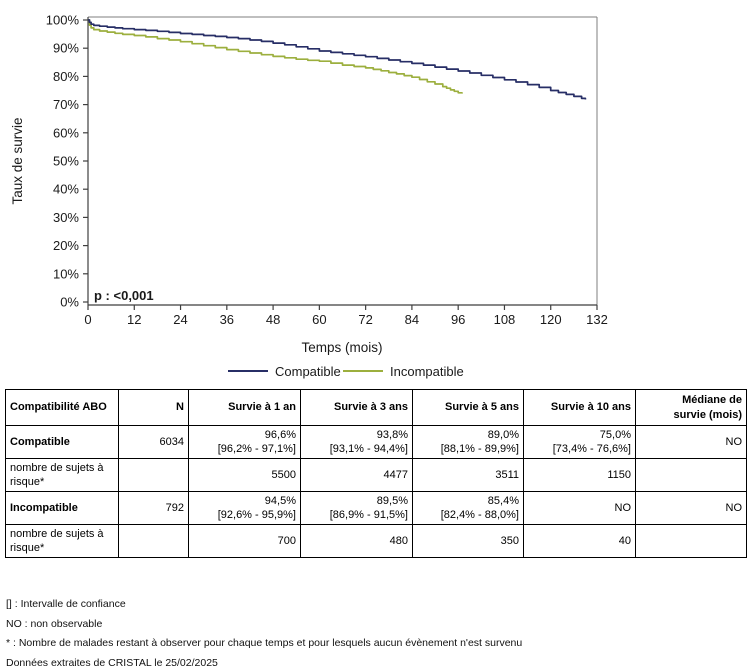  I want to click on confidence-interval: [96,2% - 97,1%], so click(256, 449).